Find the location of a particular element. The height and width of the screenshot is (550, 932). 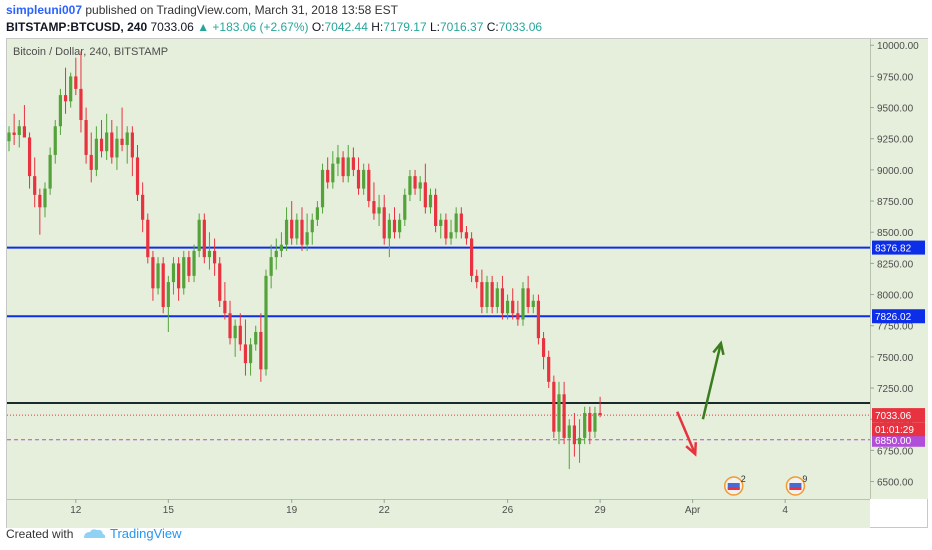

y-tick-label: 7750.00 is located at coordinates (895, 327).